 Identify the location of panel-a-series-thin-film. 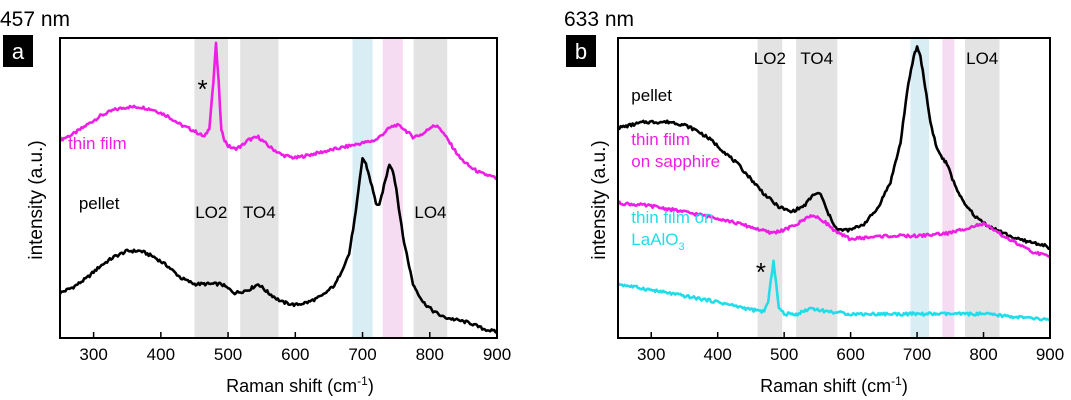
(278, 111).